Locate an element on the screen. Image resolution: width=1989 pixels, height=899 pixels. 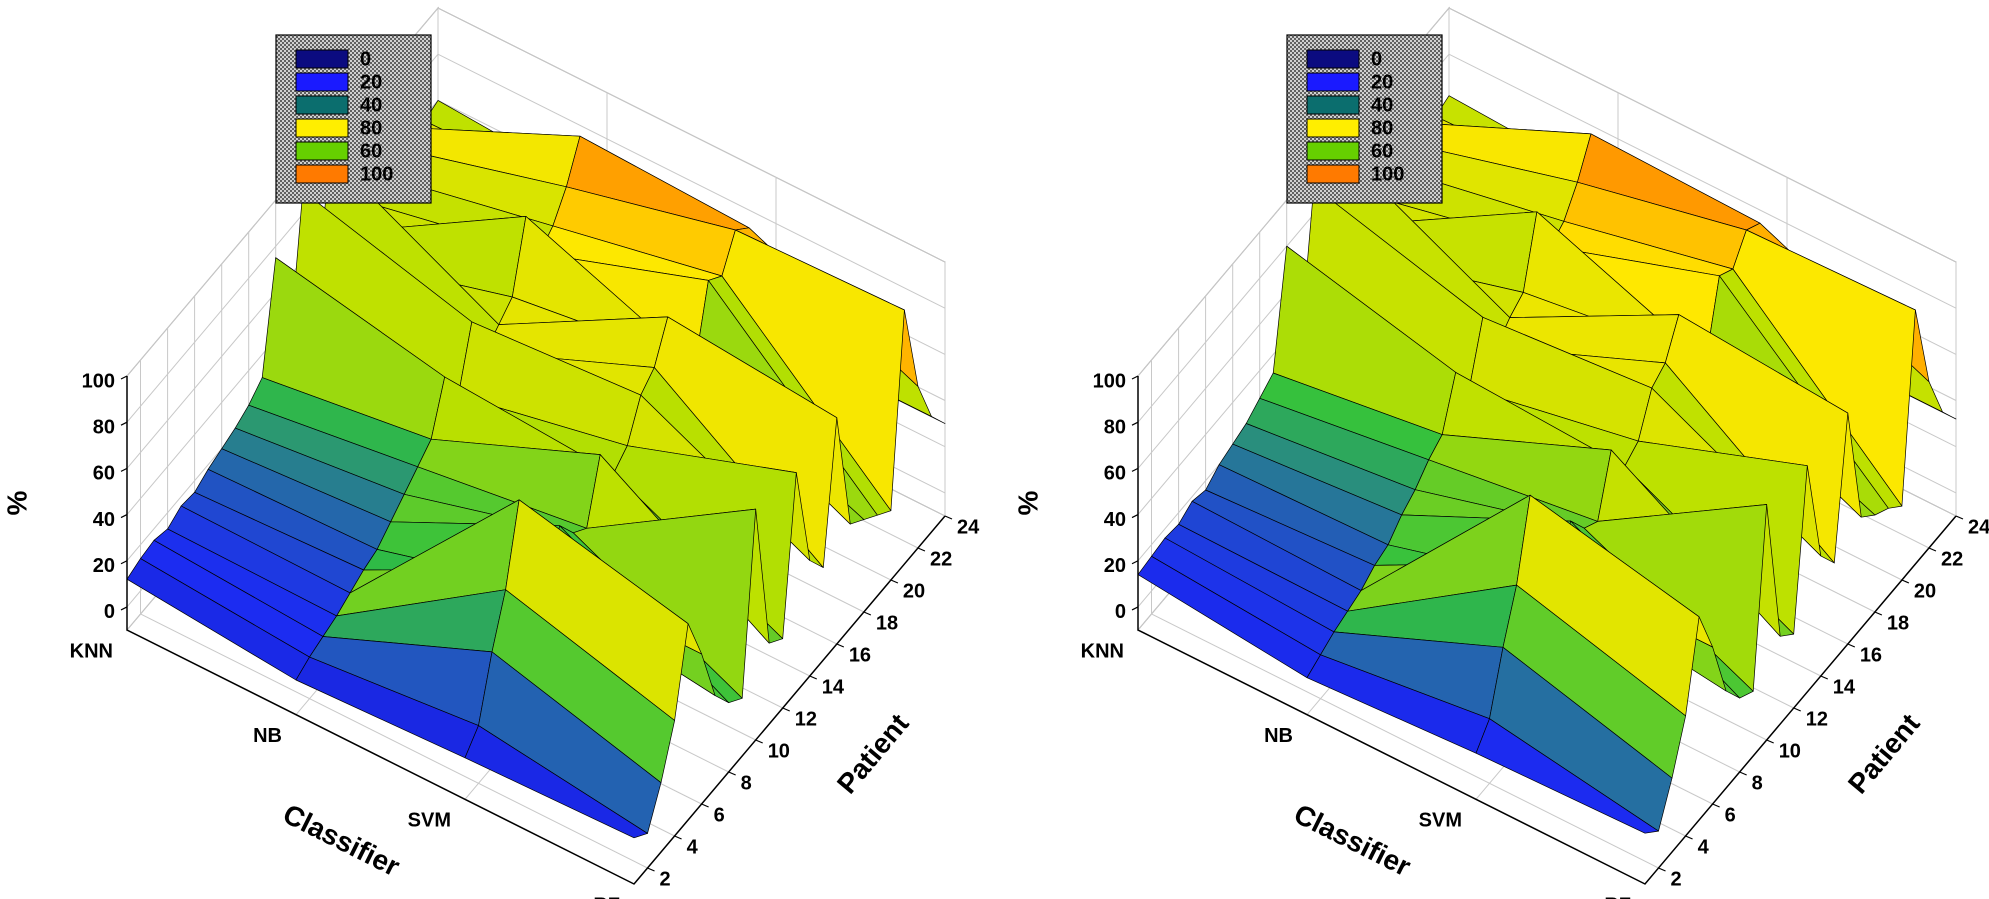
category-axis-title: Classifier is located at coordinates (341, 840).